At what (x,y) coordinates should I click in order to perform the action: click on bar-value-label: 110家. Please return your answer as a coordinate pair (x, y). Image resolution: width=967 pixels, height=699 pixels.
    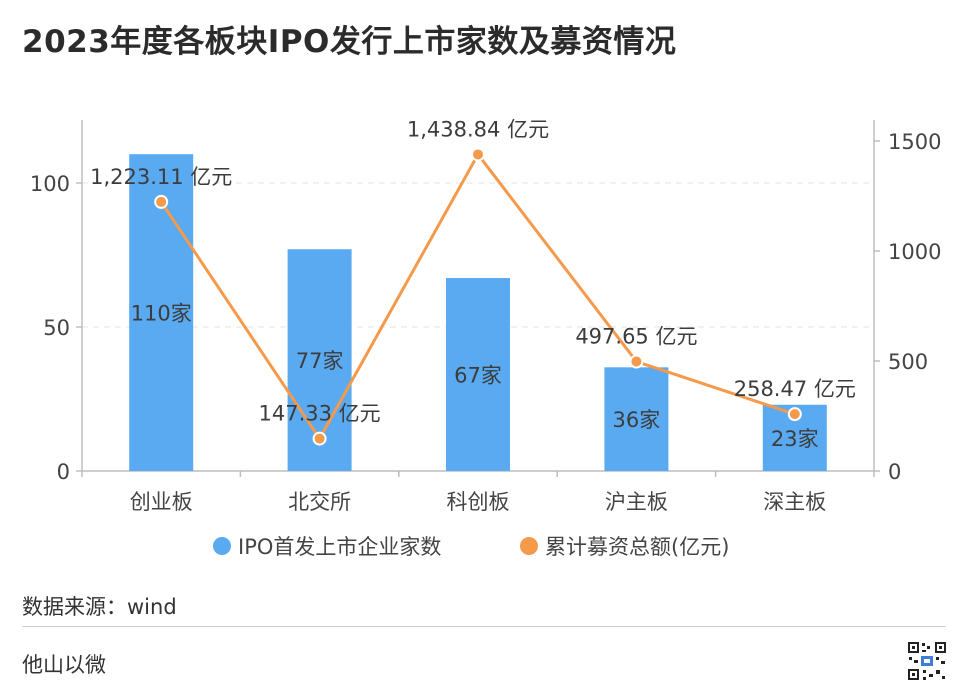
    Looking at the image, I should click on (161, 314).